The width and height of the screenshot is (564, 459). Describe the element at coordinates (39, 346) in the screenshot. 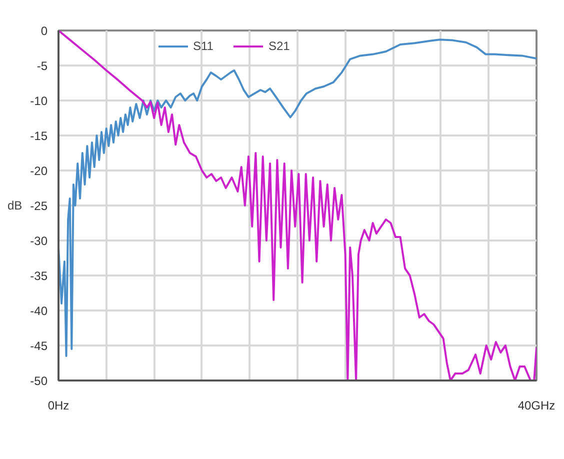

I see `y-tick-label: -45` at that location.